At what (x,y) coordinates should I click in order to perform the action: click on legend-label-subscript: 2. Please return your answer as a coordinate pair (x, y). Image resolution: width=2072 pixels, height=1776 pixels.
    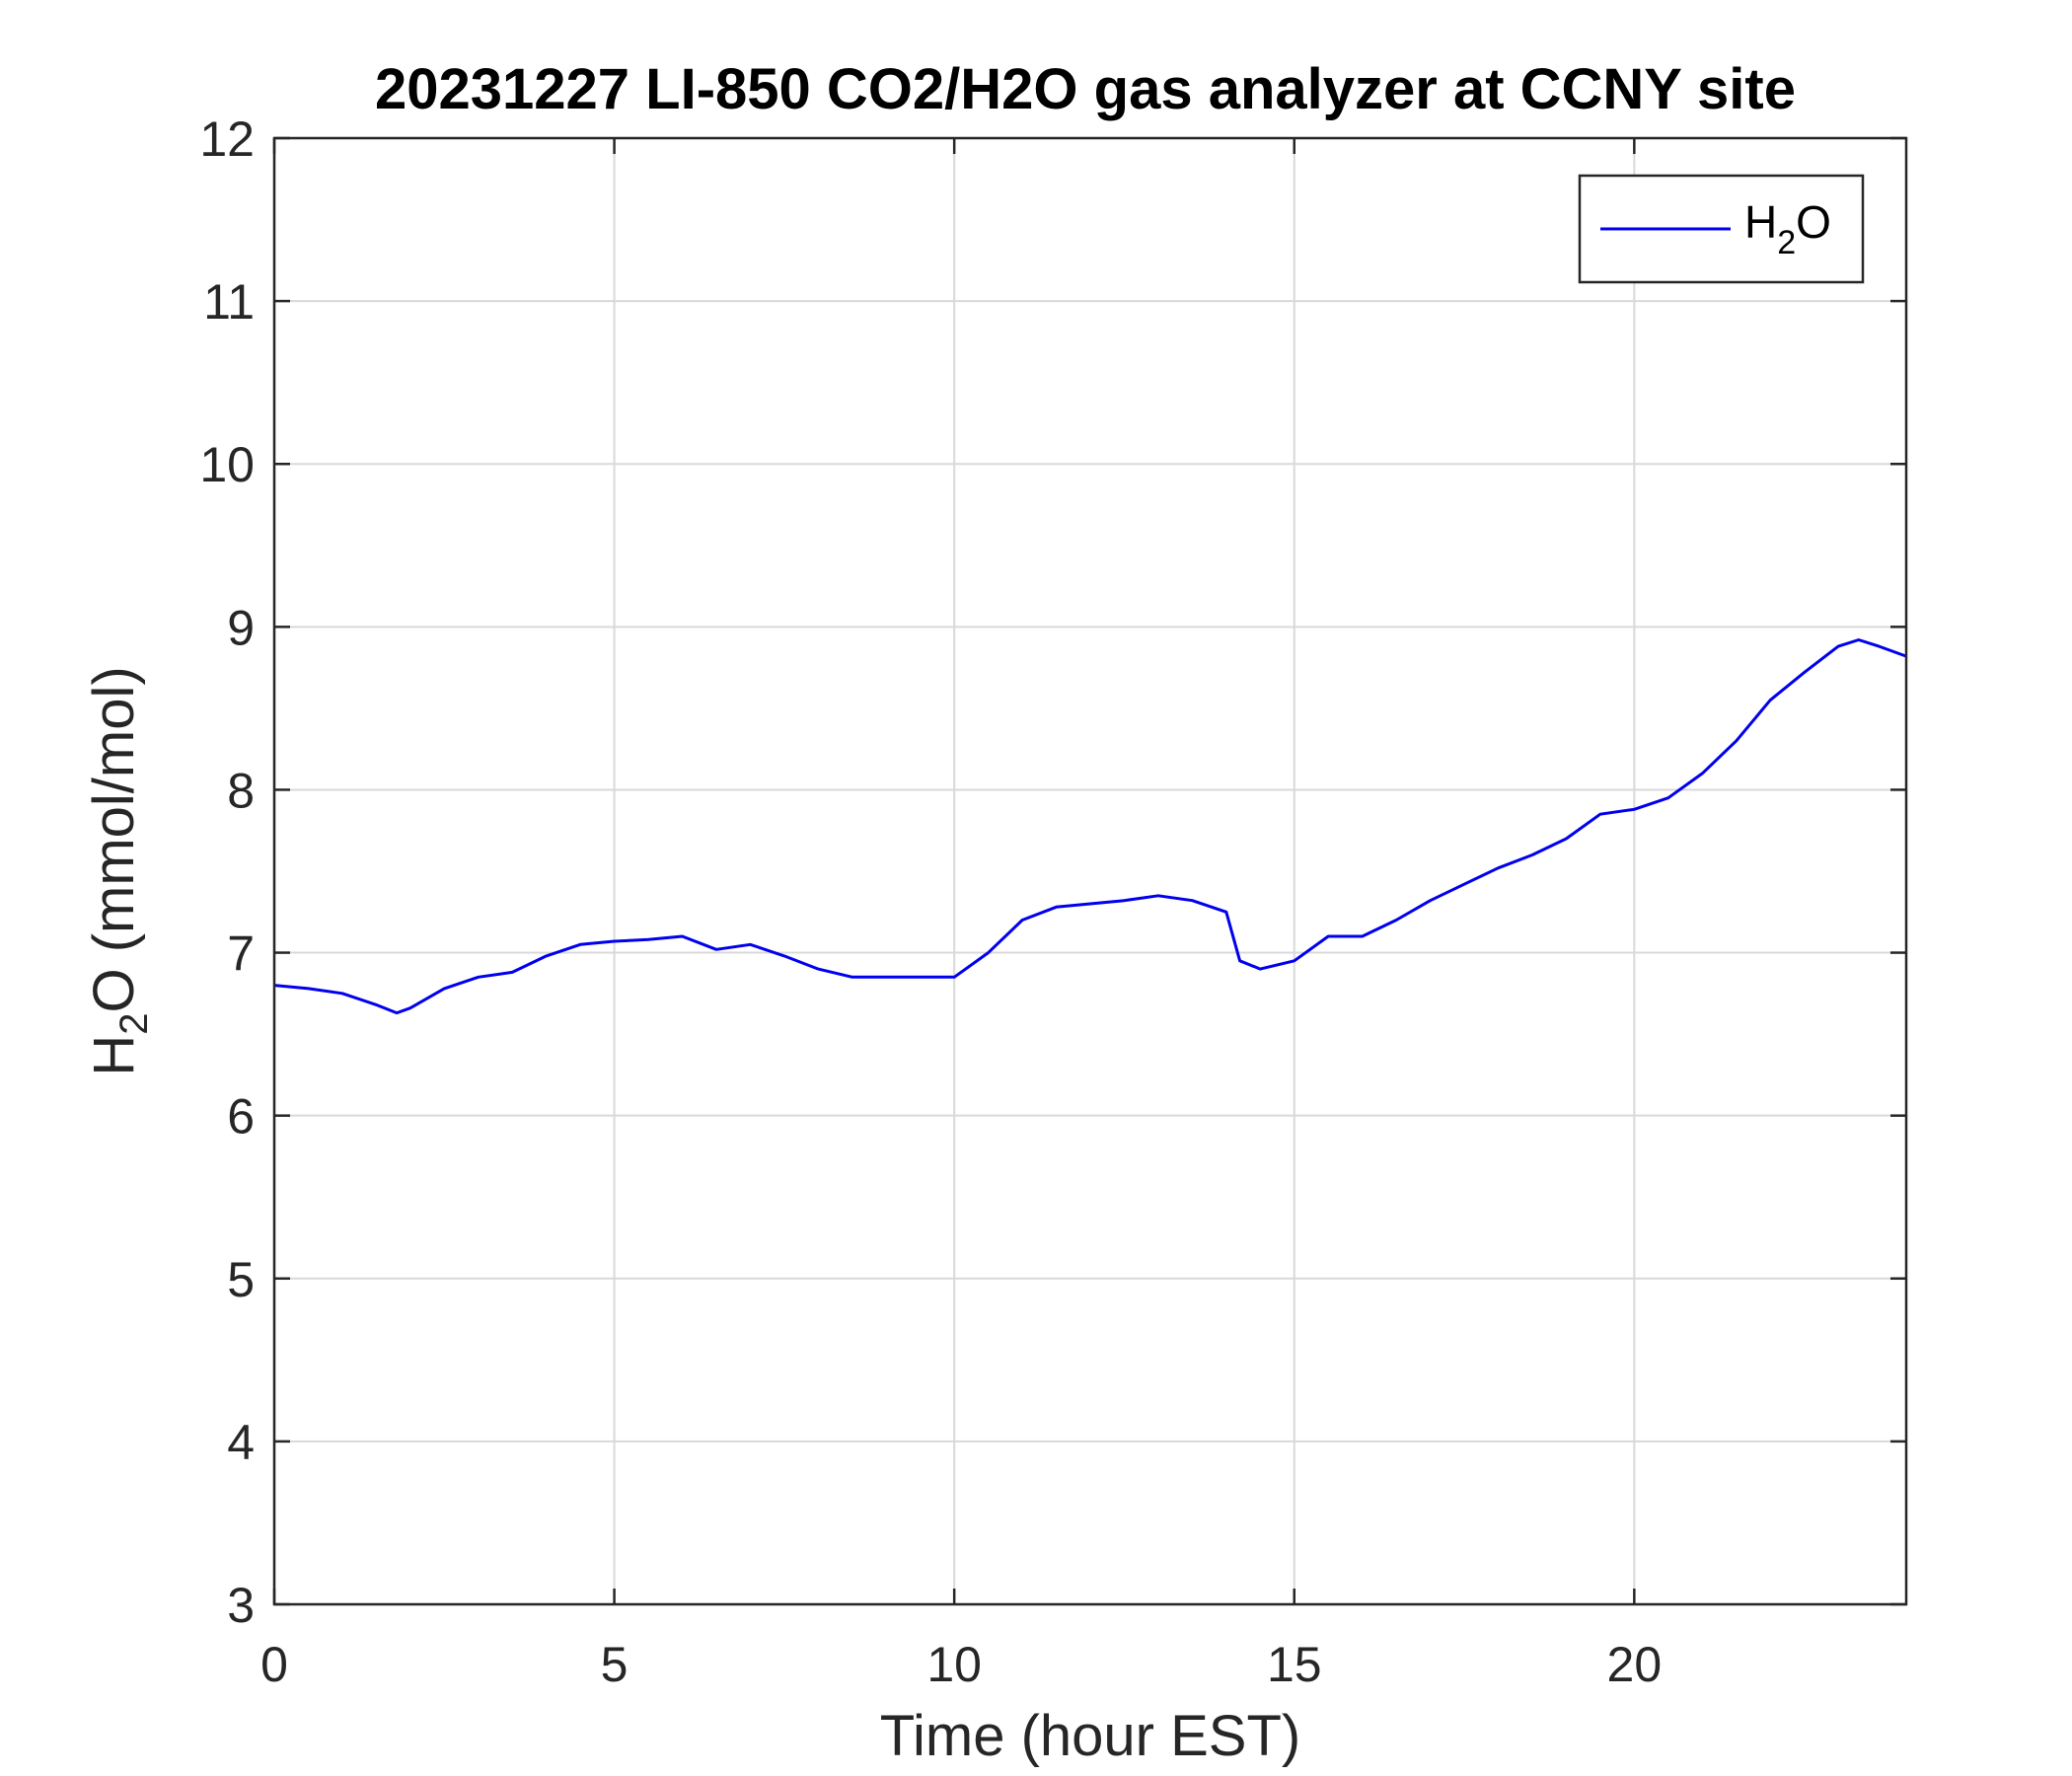
    Looking at the image, I should click on (1787, 243).